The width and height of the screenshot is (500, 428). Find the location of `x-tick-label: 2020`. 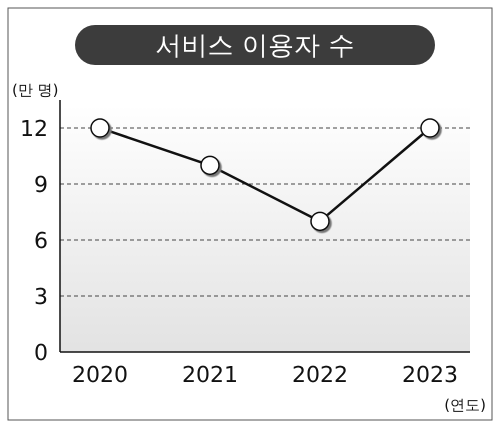

x-tick-label: 2020 is located at coordinates (100, 375).